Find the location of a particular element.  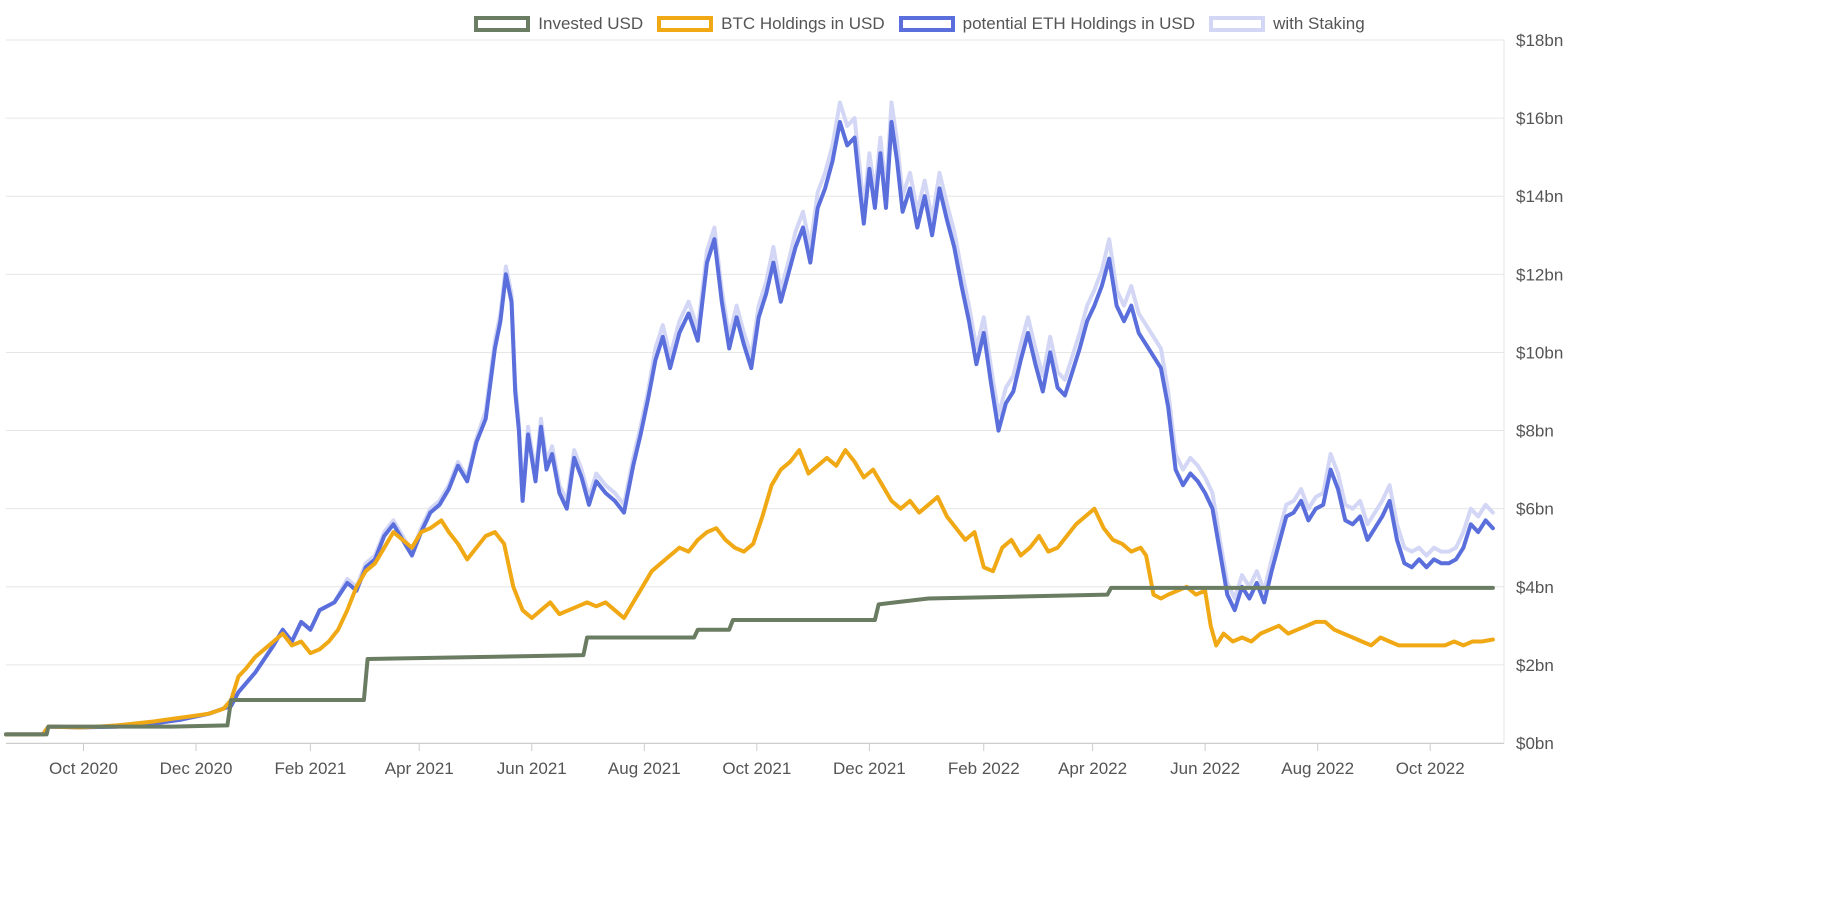

legend-item-invested: Invested USD is located at coordinates (558, 24).